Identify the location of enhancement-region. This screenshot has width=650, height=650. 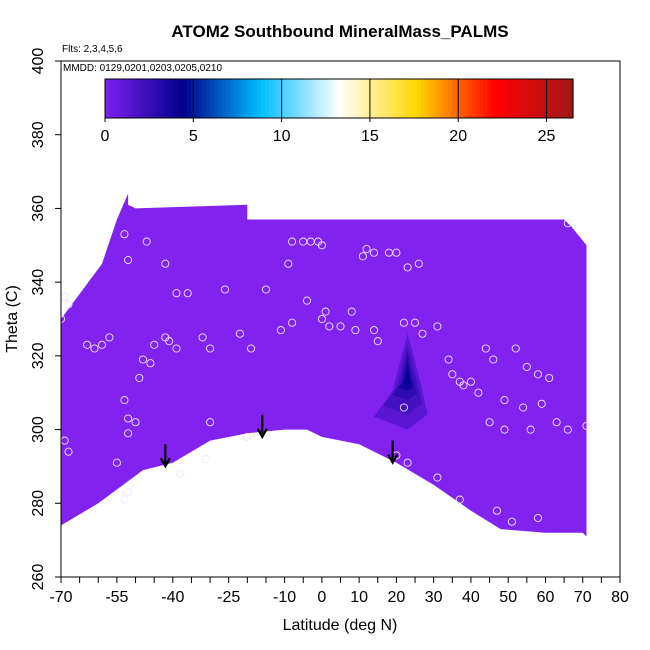
(401, 381).